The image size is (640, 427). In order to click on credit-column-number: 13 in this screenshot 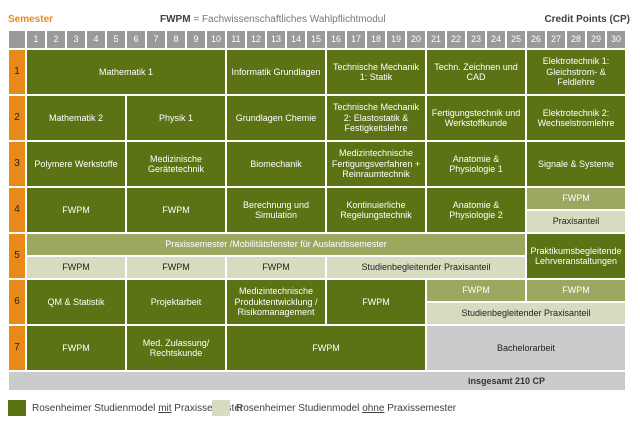, I will do `click(276, 39)`.